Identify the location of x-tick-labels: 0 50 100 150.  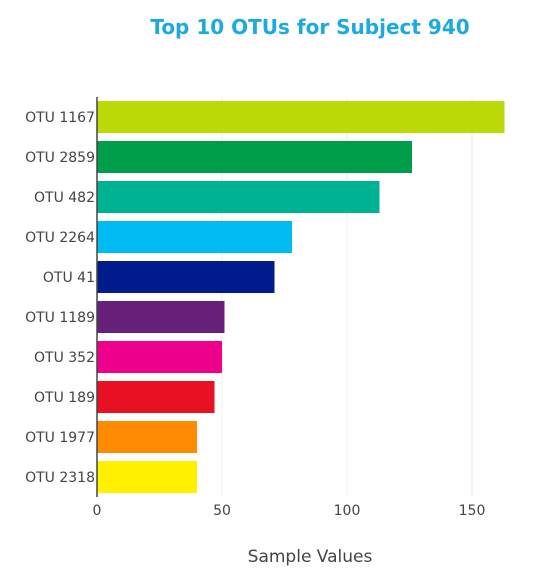
(289, 511).